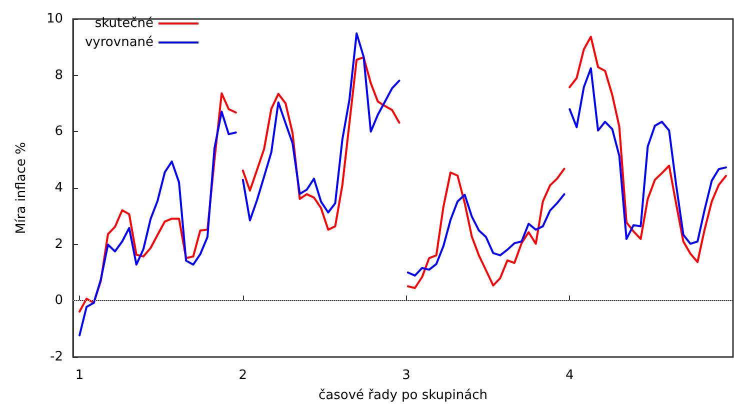  Describe the element at coordinates (119, 42) in the screenshot. I see `legend-label: vyrovnané` at that location.